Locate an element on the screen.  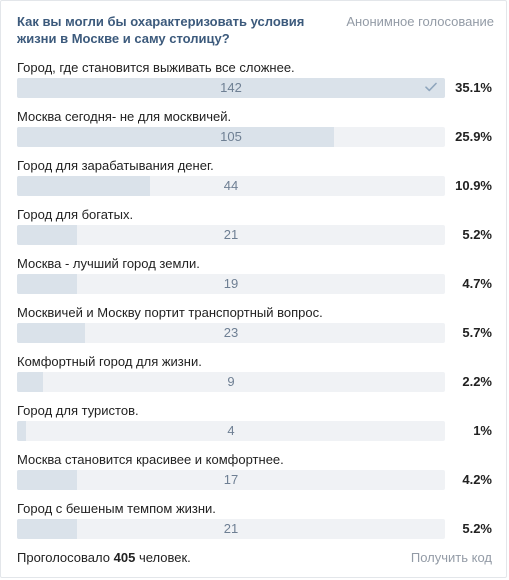
poll-option-label: Комфортный город для жизни. is located at coordinates (109, 361).